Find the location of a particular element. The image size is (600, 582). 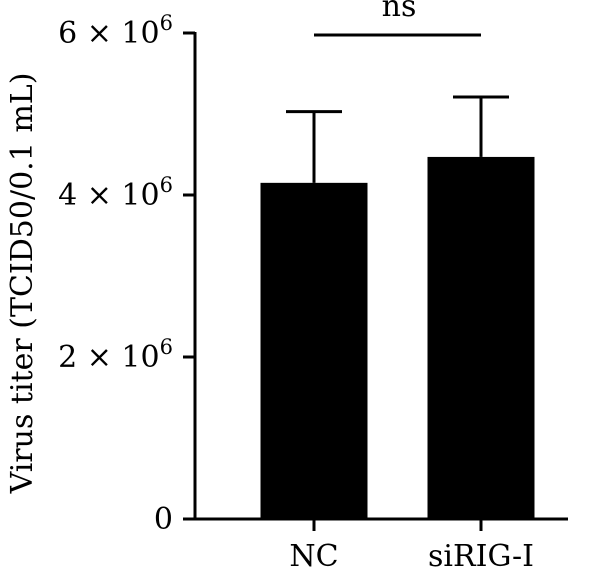

significance-label: ns is located at coordinates (399, 12).